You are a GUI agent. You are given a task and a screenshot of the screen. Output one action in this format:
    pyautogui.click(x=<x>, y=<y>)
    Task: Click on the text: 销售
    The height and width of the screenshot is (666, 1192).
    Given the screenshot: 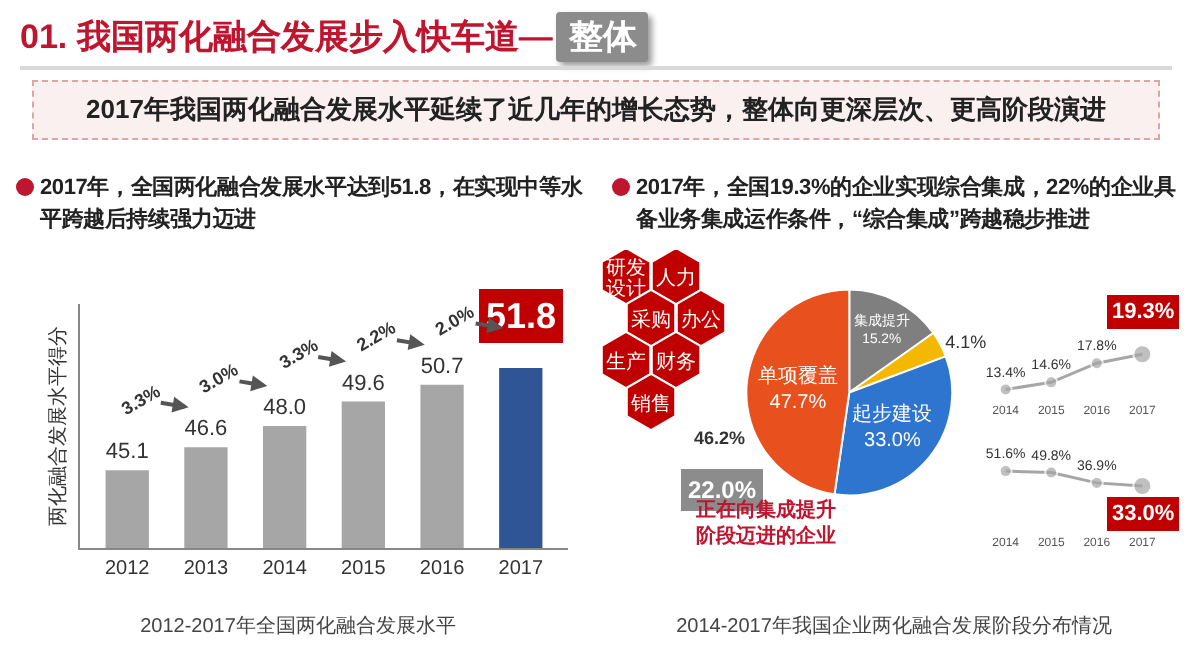 What is the action you would take?
    pyautogui.click(x=650, y=404)
    